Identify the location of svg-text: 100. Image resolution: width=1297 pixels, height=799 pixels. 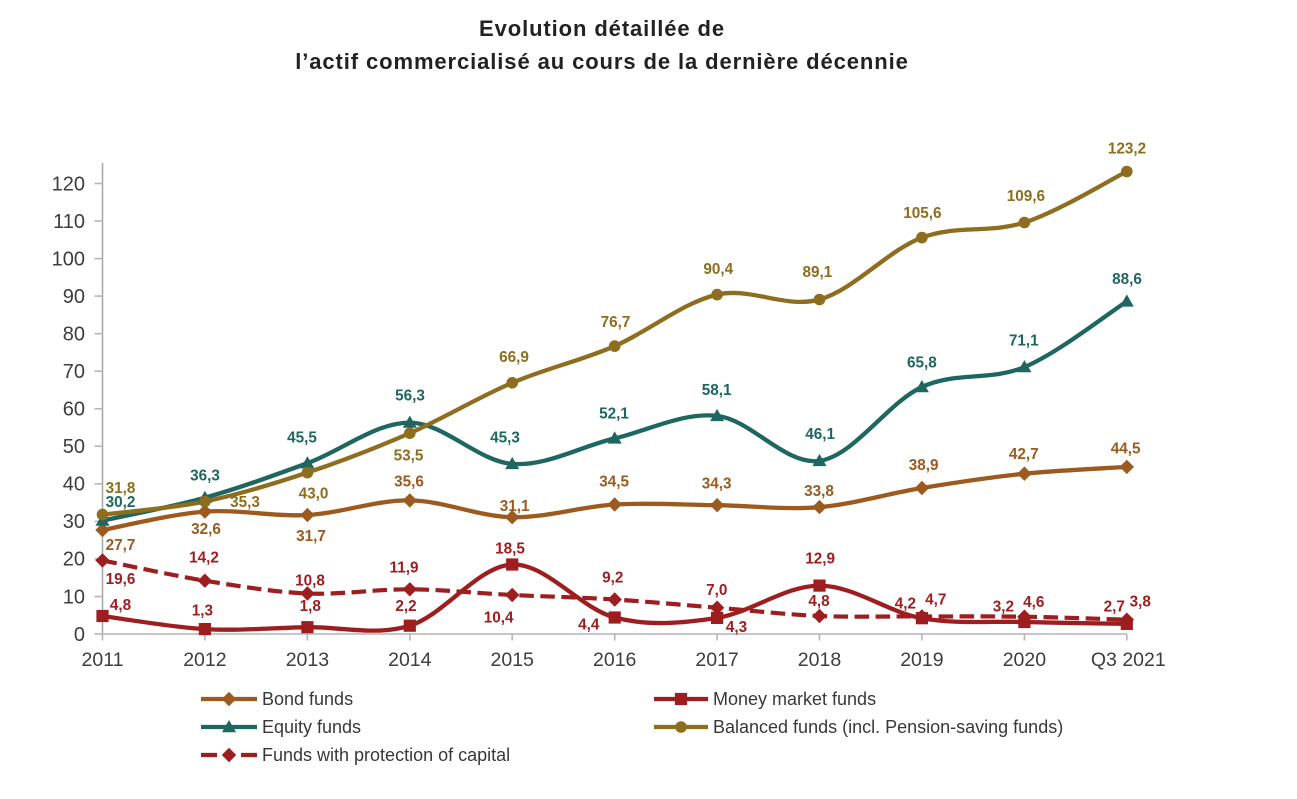
(68, 259).